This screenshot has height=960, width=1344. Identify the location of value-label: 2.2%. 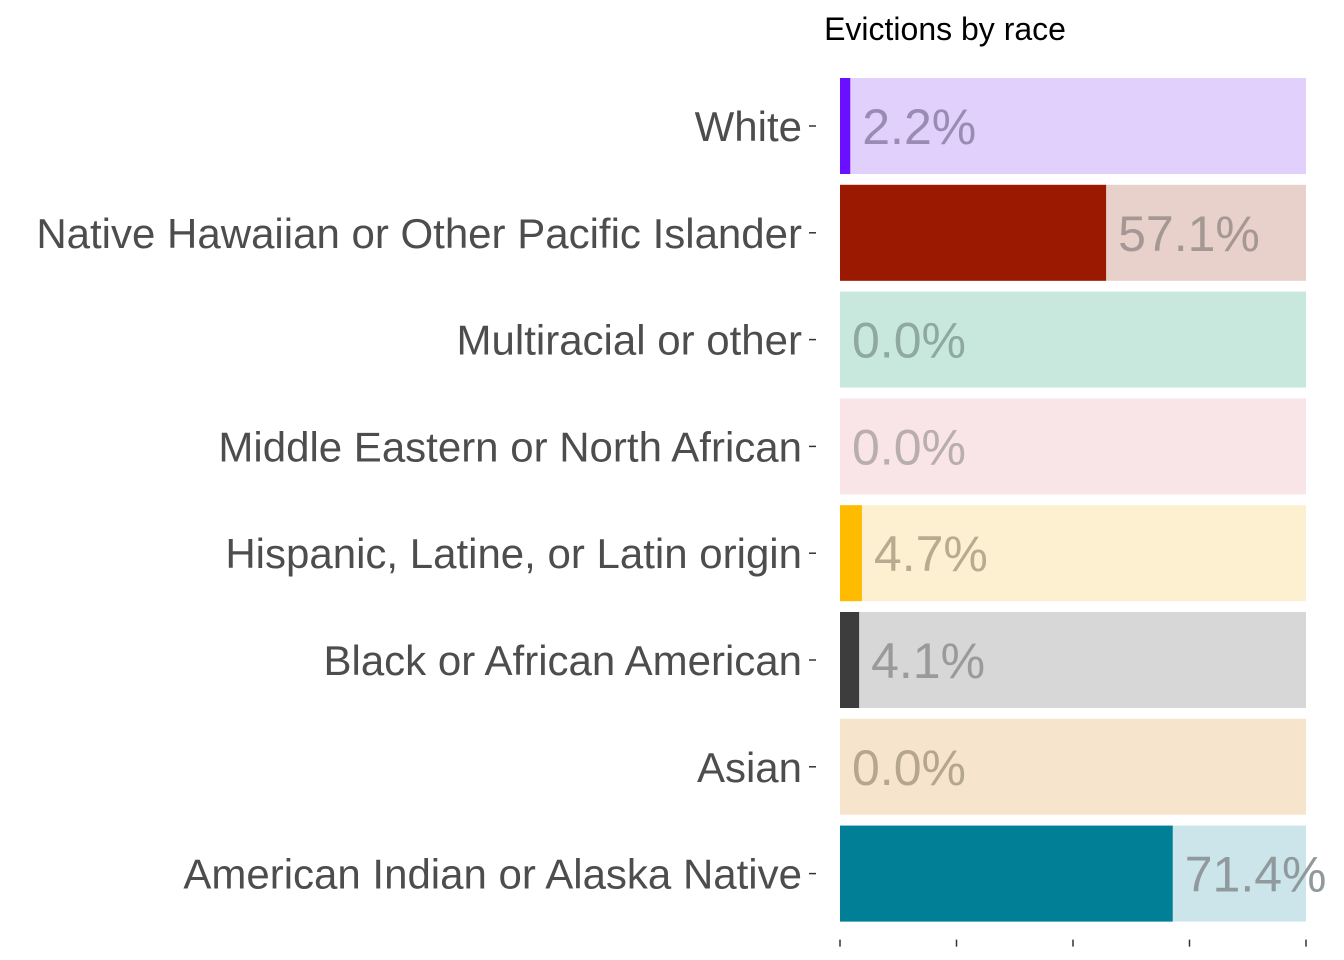
(919, 127).